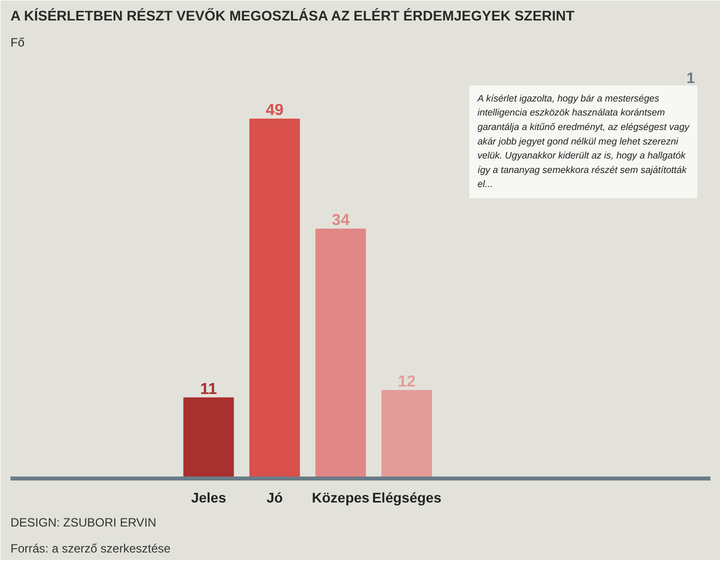 This screenshot has width=726, height=570. What do you see at coordinates (274, 498) in the screenshot?
I see `x-tick-label: Jó` at bounding box center [274, 498].